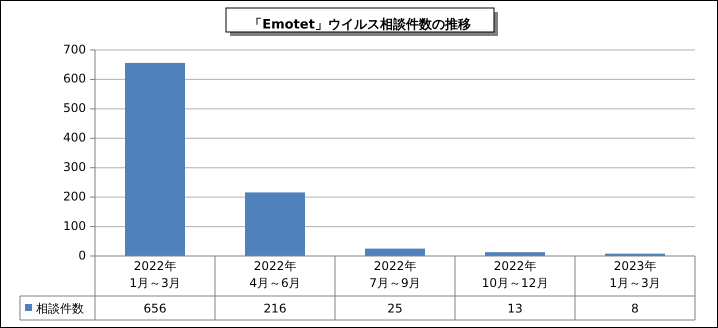 The image size is (718, 328). I want to click on y-tick-label: 0, so click(82, 255).